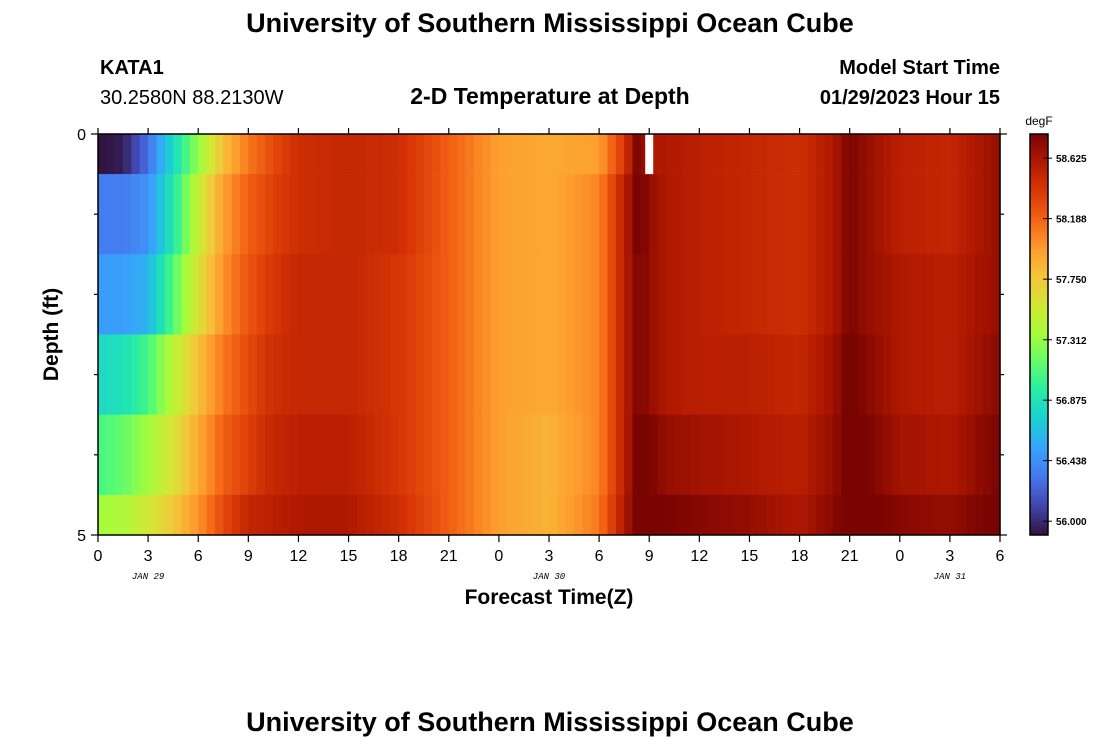 The height and width of the screenshot is (750, 1100). What do you see at coordinates (148, 556) in the screenshot?
I see `x-tick-label: 3` at bounding box center [148, 556].